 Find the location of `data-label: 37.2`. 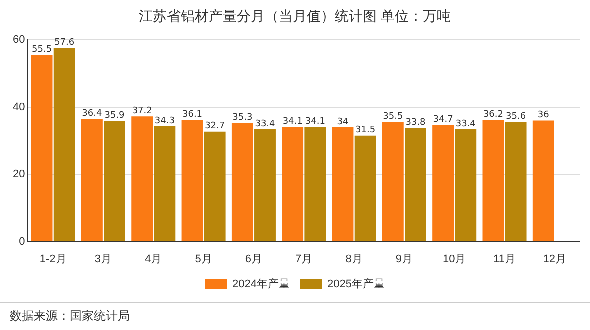

data-label: 37.2 is located at coordinates (142, 111).